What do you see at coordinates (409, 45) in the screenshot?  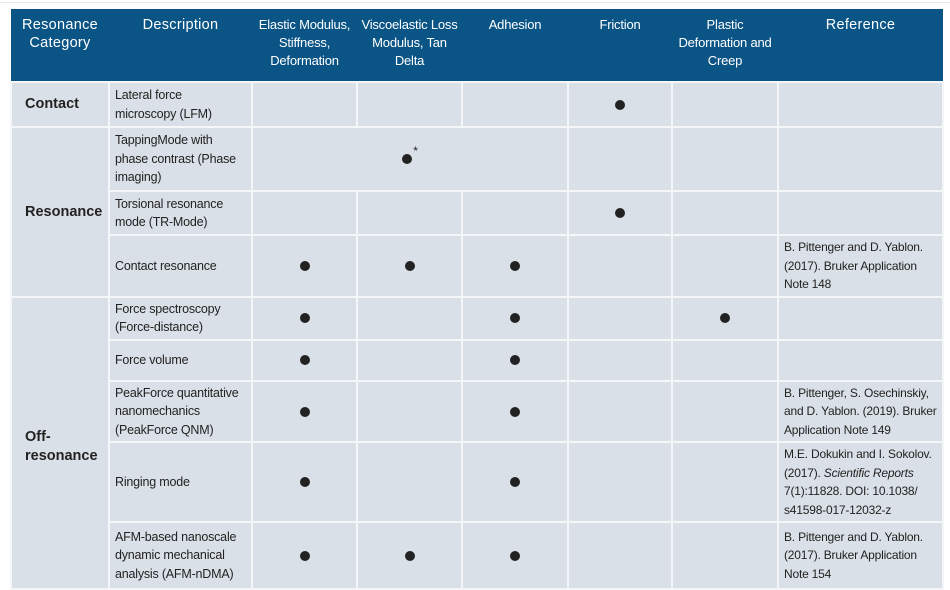 I see `header-viscoelastic-loss: Viscoelastic Loss Modulus, Tan Delta` at bounding box center [409, 45].